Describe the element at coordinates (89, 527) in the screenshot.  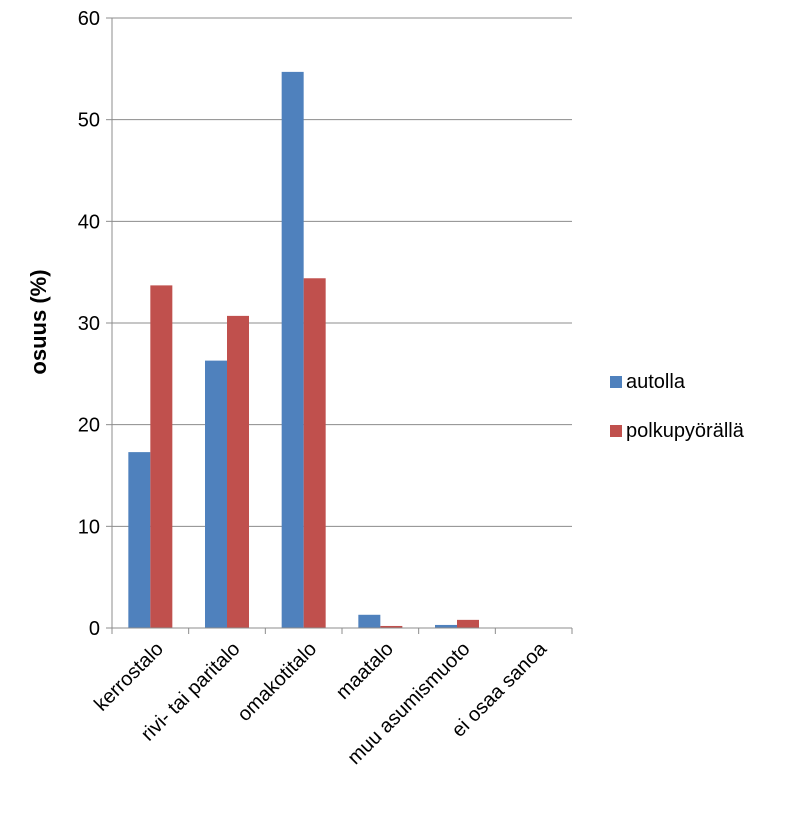
I see `y-tick-label: 10` at that location.